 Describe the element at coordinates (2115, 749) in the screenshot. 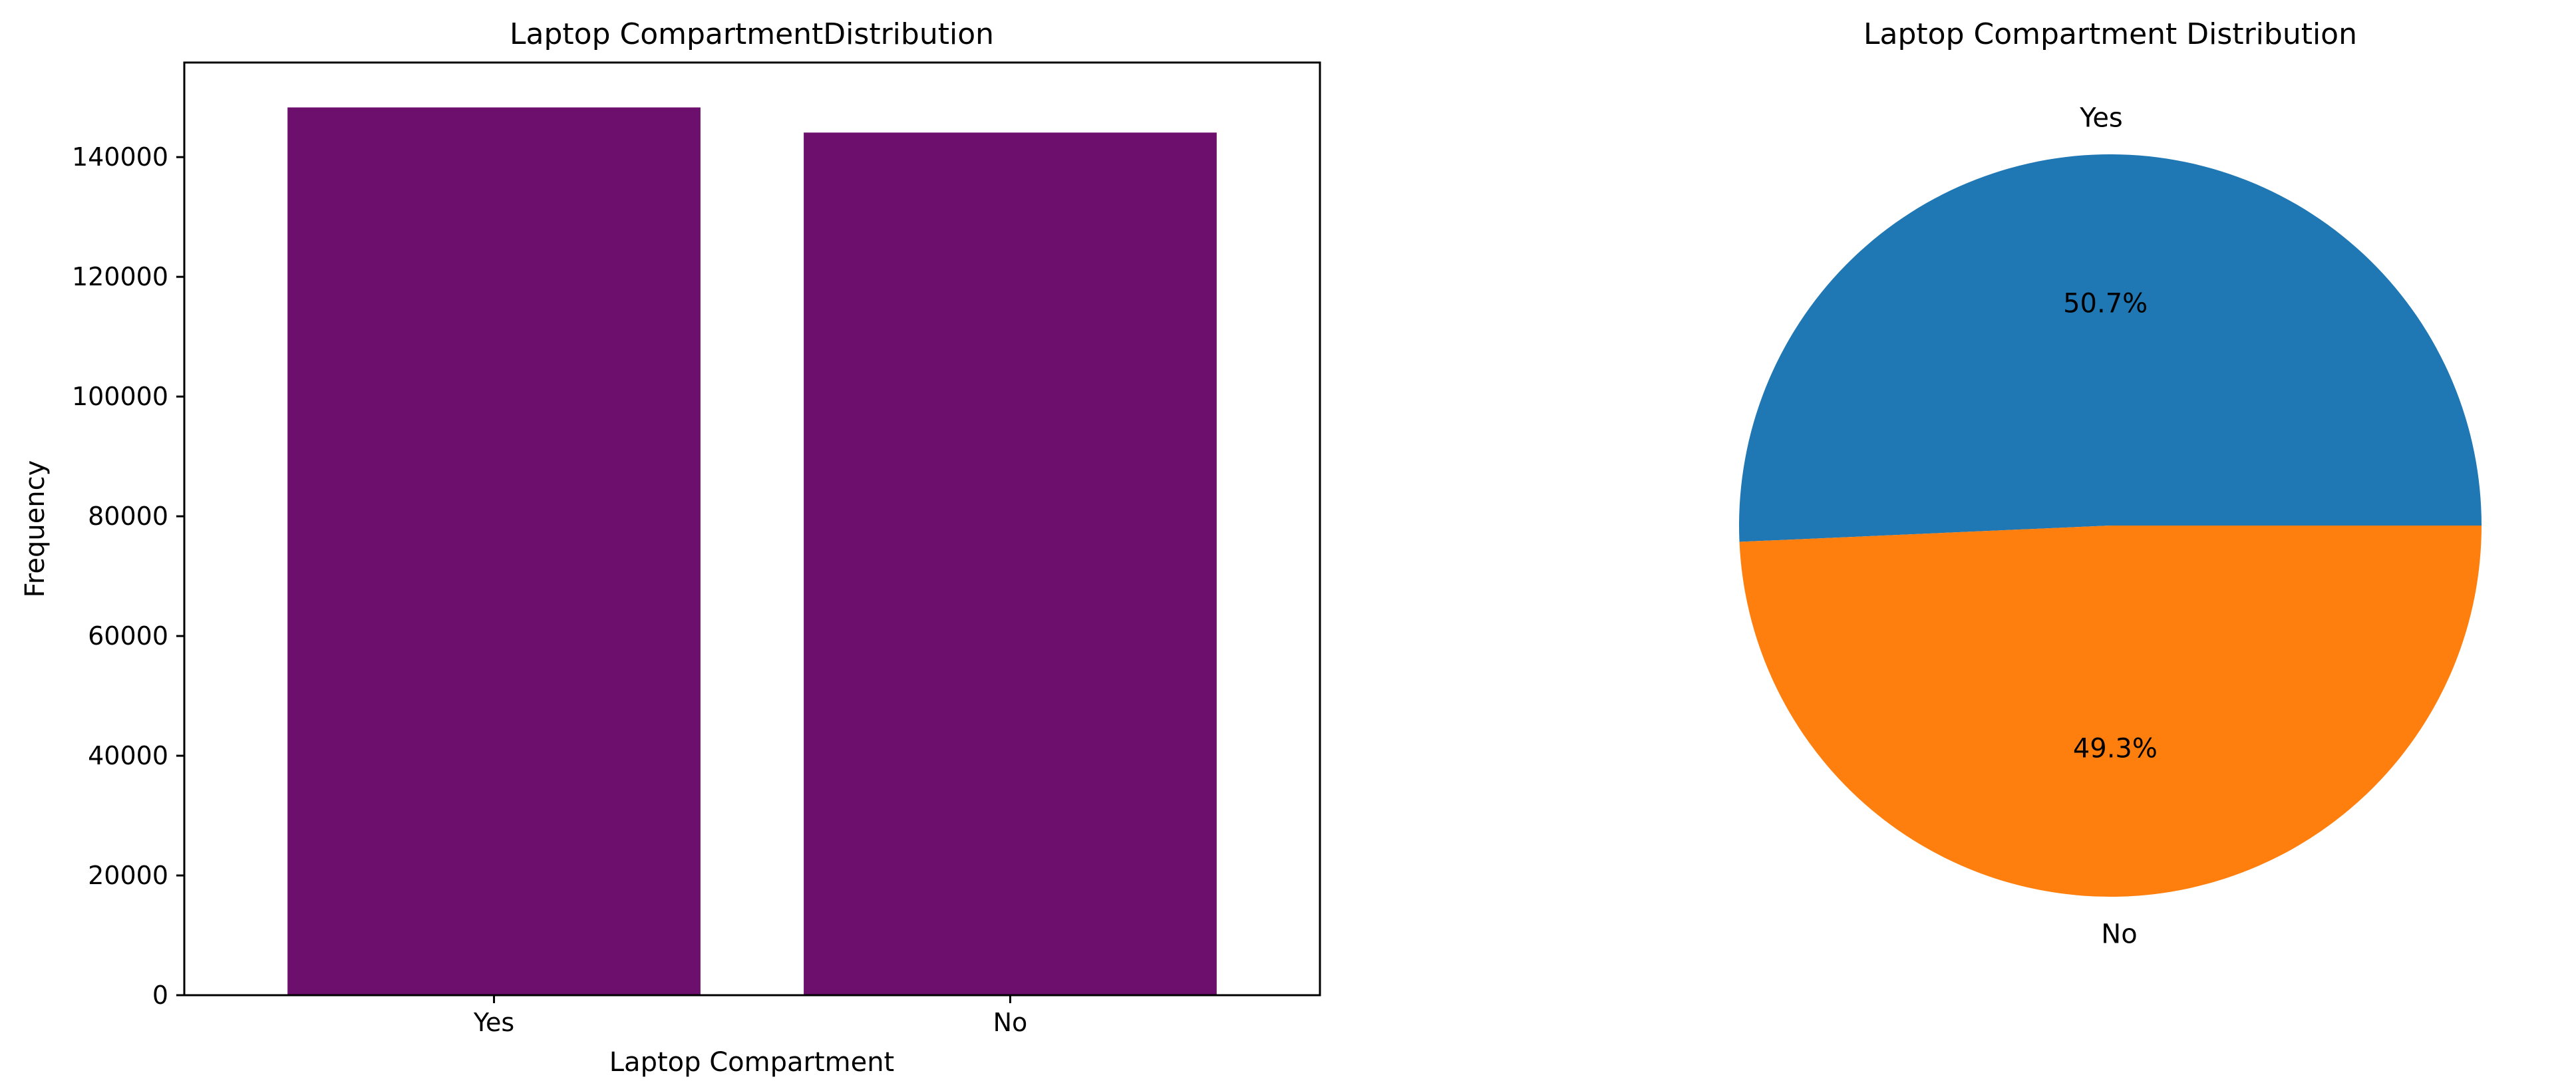

I see `pie-percent-no: 49.3%` at that location.